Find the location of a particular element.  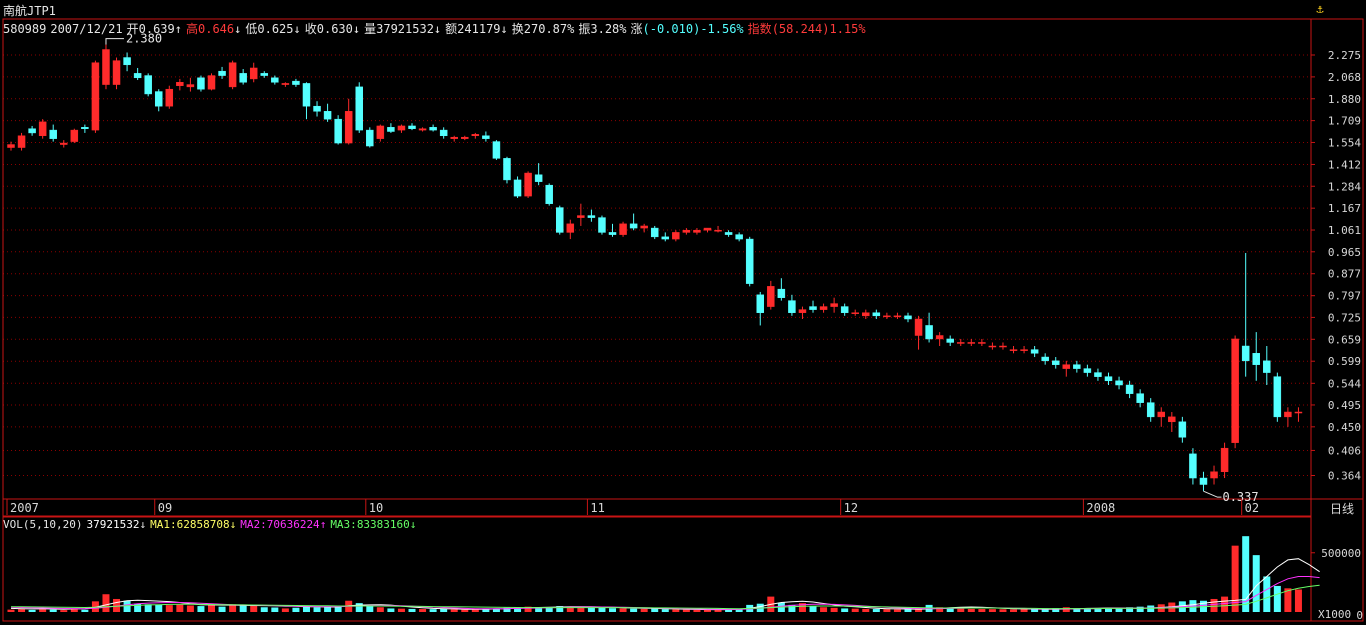

amplitude-value: 3.28% is located at coordinates (608, 29).